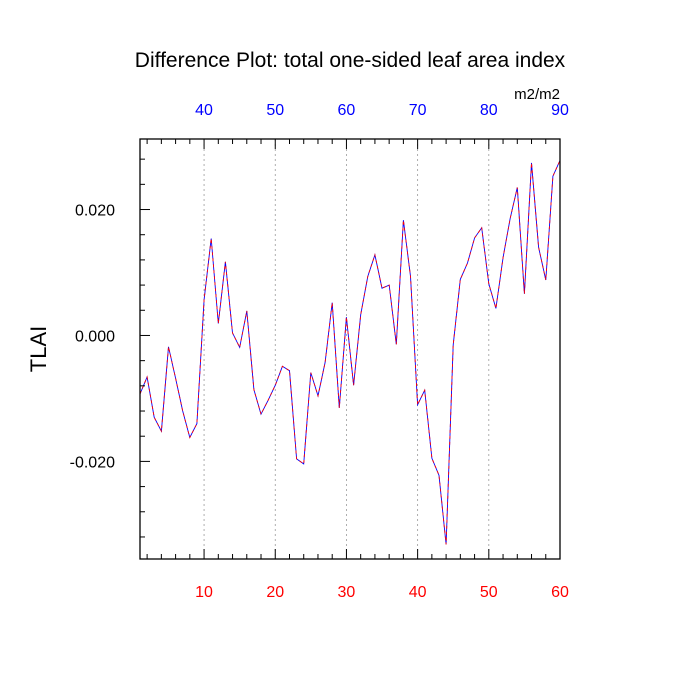 The height and width of the screenshot is (700, 700). I want to click on top-tick-label: 90, so click(560, 110).